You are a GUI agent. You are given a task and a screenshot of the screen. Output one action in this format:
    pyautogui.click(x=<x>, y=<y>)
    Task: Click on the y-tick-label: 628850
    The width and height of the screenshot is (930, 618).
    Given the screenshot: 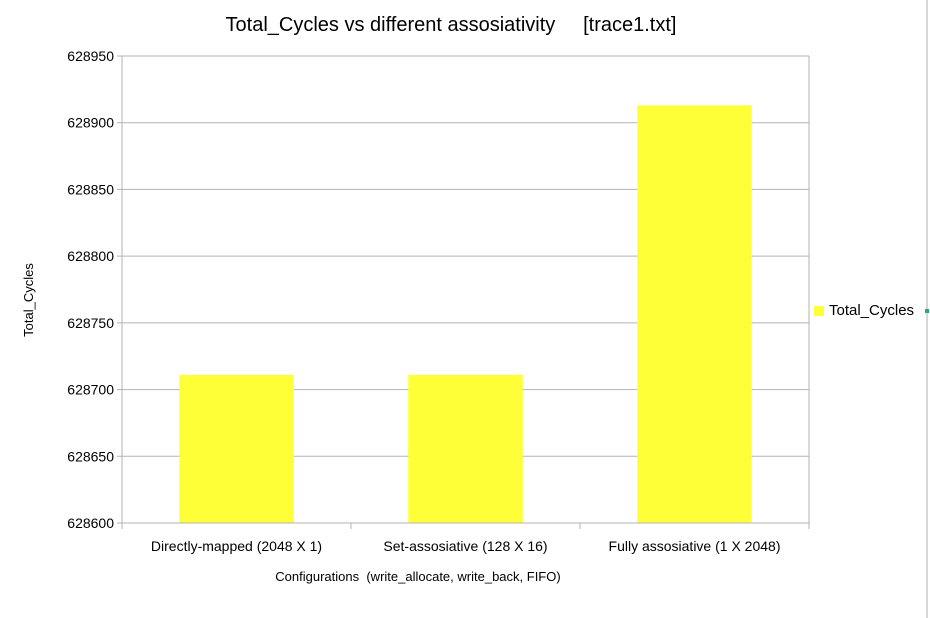 What is the action you would take?
    pyautogui.click(x=90, y=189)
    